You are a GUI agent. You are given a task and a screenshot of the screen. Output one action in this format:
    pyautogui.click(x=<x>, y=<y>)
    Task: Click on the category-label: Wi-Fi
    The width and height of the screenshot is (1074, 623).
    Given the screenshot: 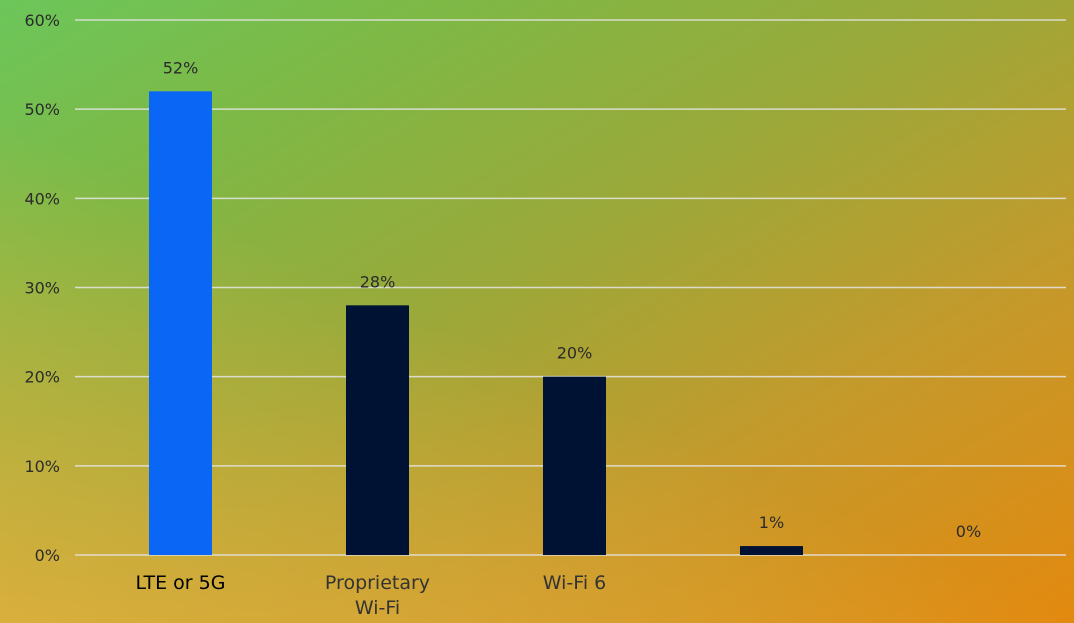 What is the action you would take?
    pyautogui.click(x=377, y=608)
    